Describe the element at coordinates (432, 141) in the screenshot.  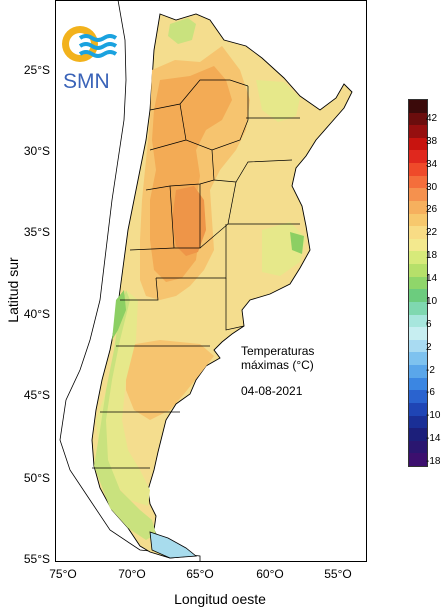
I see `legend-tick-label: 38` at that location.